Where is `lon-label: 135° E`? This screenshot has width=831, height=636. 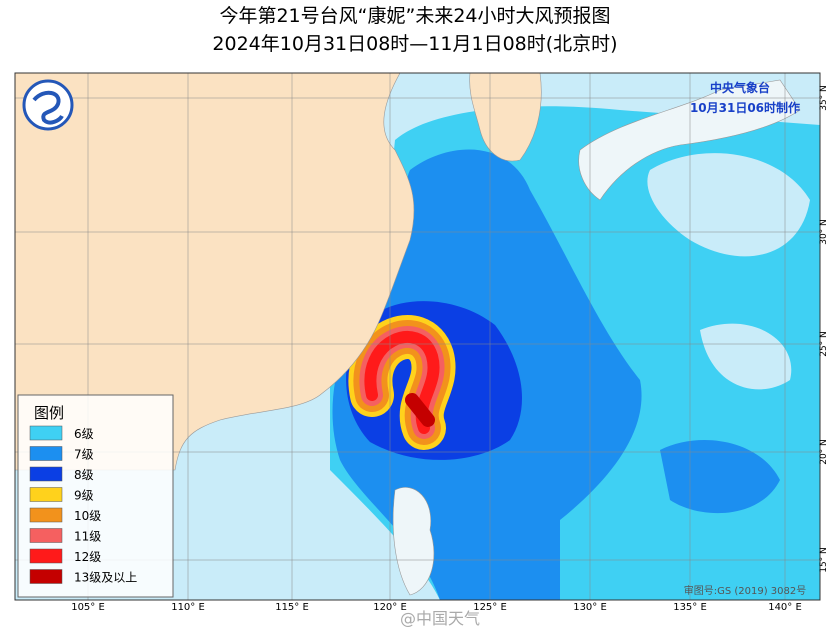
lon-label: 135° E is located at coordinates (690, 607).